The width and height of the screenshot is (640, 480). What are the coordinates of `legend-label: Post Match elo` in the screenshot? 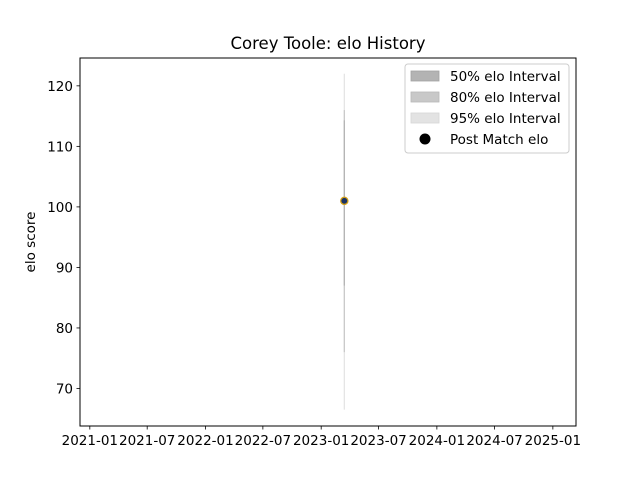 It's located at (499, 140).